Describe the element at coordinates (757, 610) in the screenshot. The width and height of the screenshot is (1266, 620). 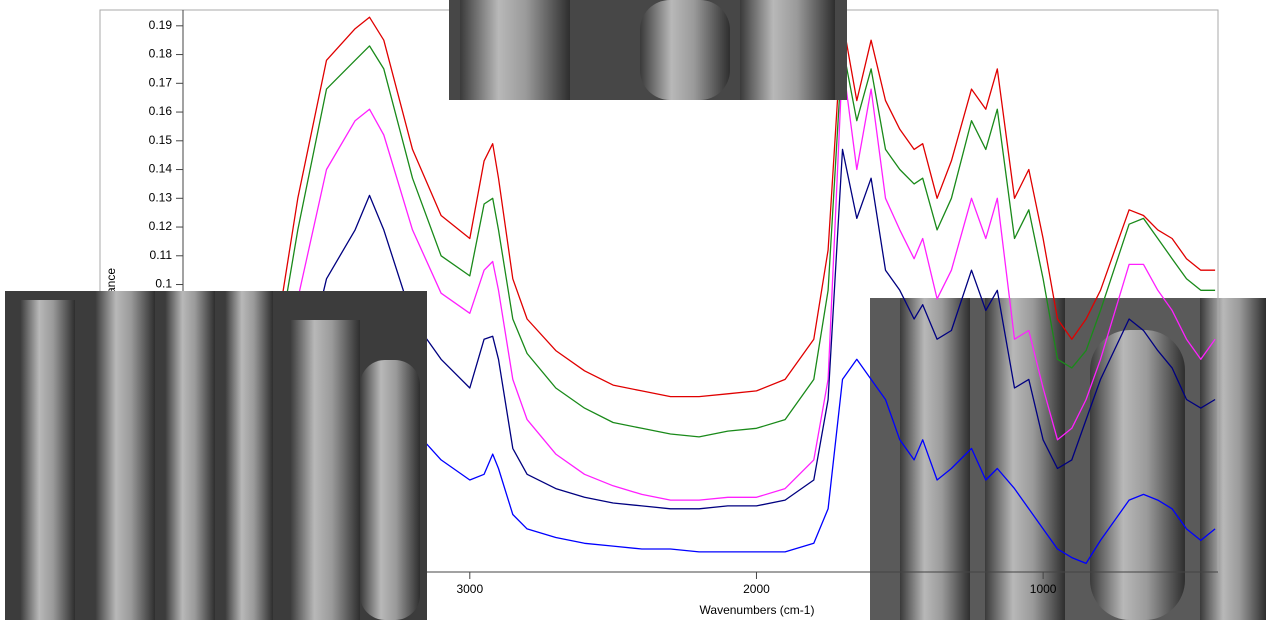
I see `x-axis-label: Wavenumbers (cm-1)` at that location.